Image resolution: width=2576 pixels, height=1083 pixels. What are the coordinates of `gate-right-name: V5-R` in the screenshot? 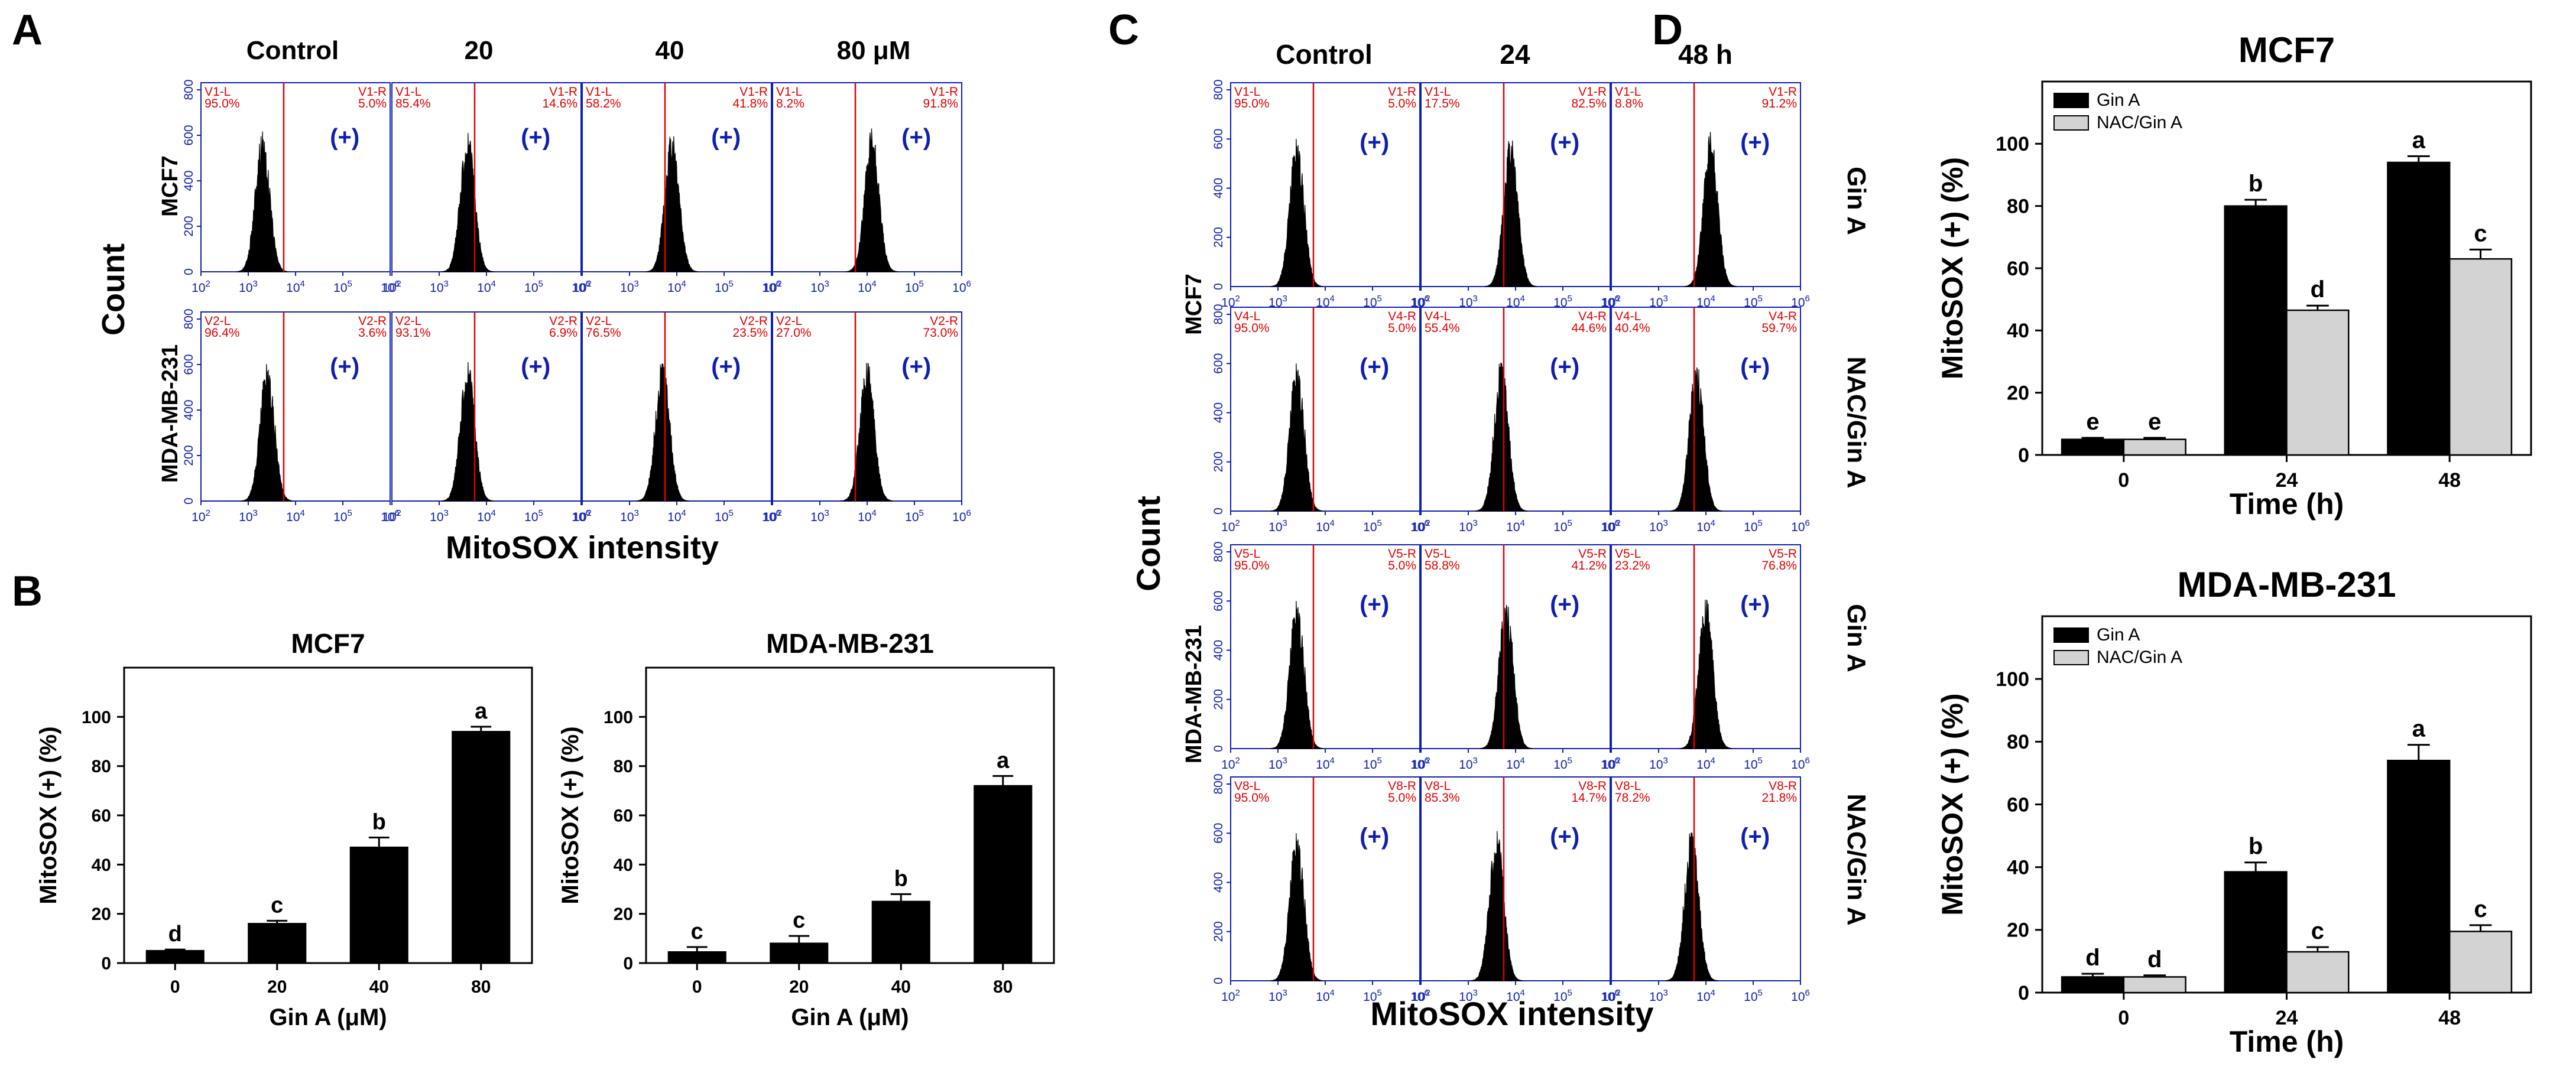 It's located at (1783, 554).